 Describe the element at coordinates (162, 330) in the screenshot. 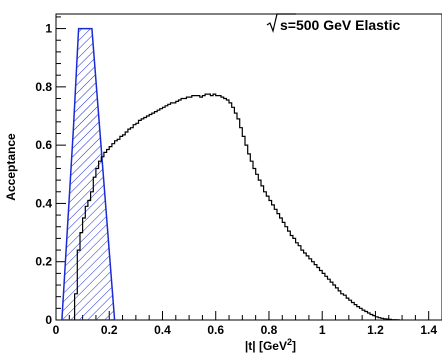

I see `x-tick-label: 0.4` at that location.